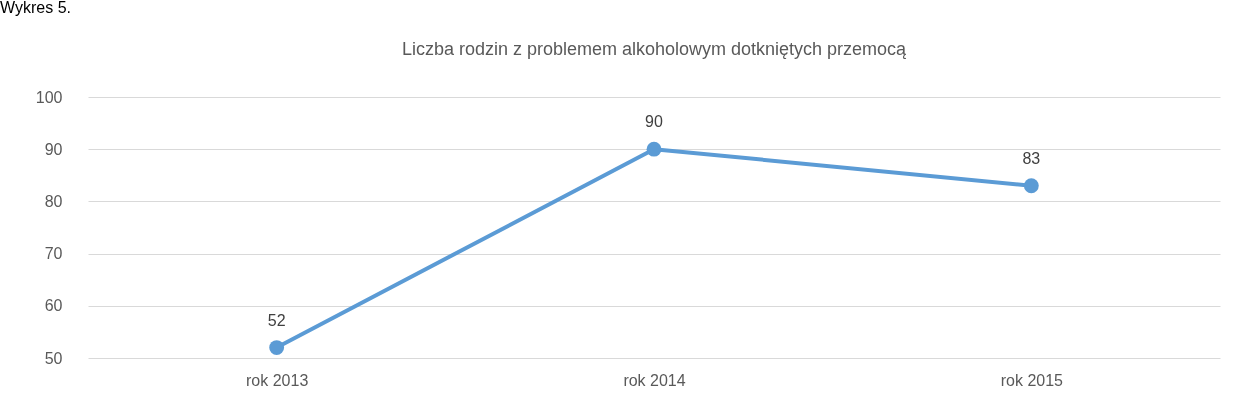 The height and width of the screenshot is (412, 1237). Describe the element at coordinates (53, 201) in the screenshot. I see `y-tick-label: 80` at that location.